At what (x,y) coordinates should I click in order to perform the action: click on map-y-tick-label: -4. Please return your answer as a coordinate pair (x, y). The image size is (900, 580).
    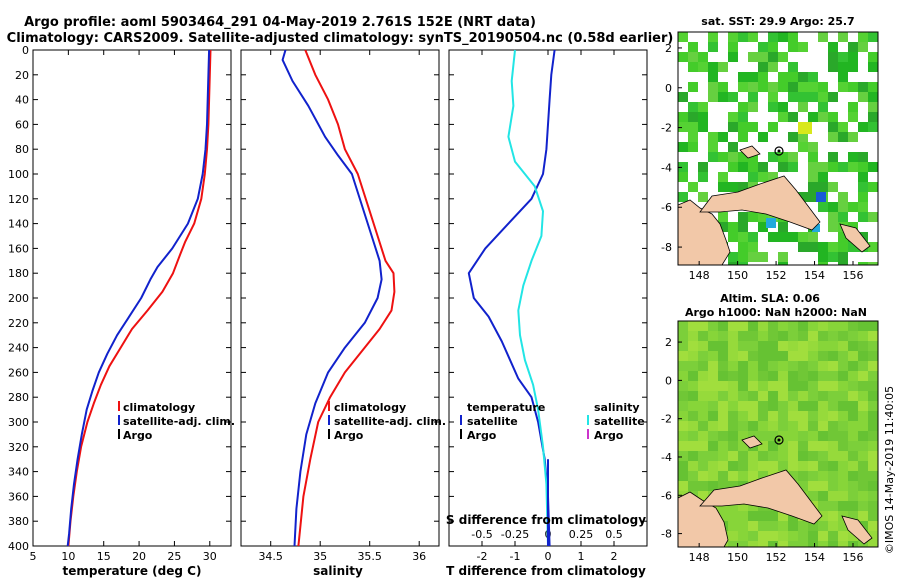
    Looking at the image, I should click on (666, 167).